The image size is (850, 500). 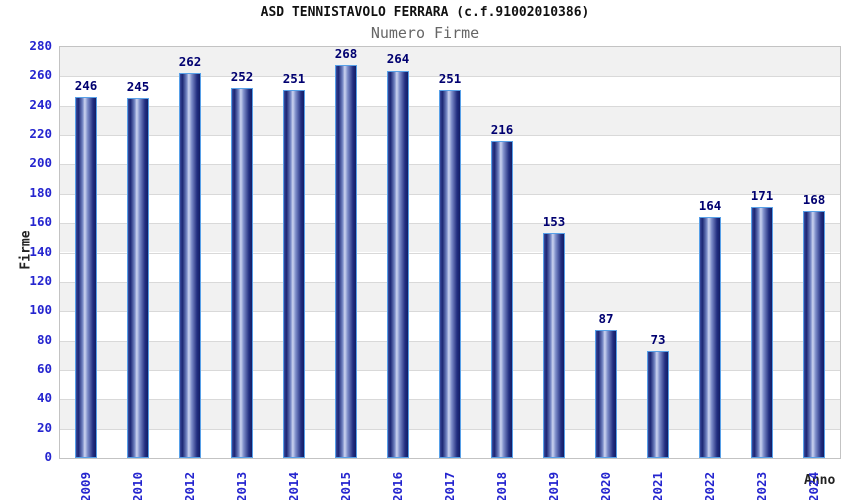 What do you see at coordinates (40, 163) in the screenshot?
I see `y-axis-tick-label: 200` at bounding box center [40, 163].